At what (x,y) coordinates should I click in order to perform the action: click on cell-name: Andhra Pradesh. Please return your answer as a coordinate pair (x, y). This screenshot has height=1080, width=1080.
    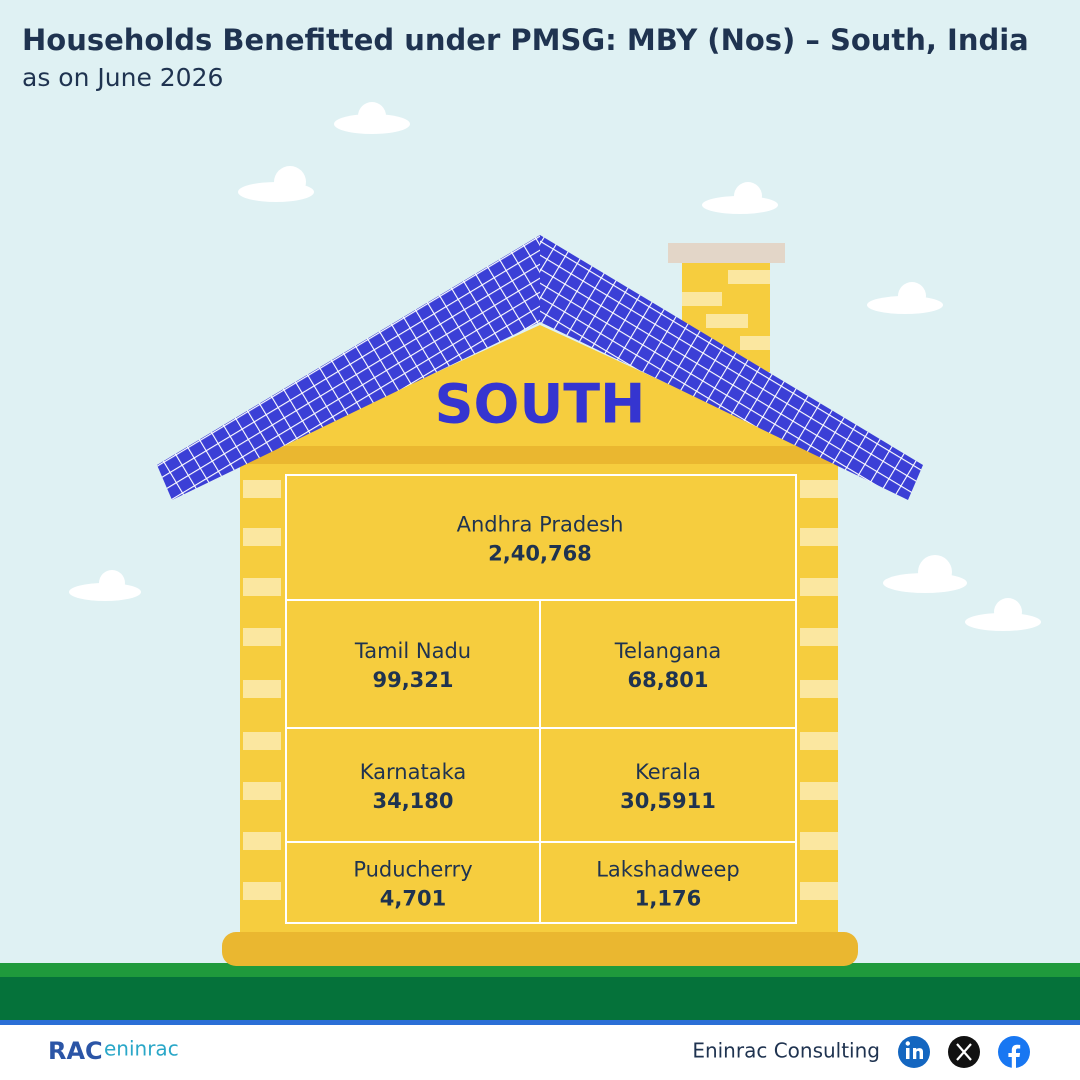
    Looking at the image, I should click on (540, 525).